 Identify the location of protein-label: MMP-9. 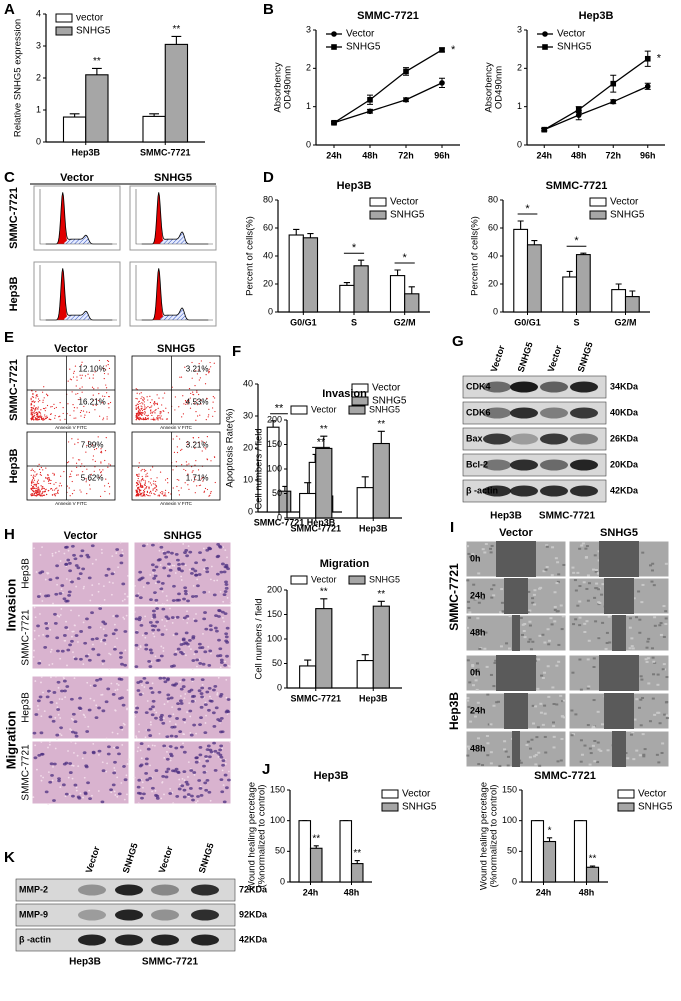
(33, 914).